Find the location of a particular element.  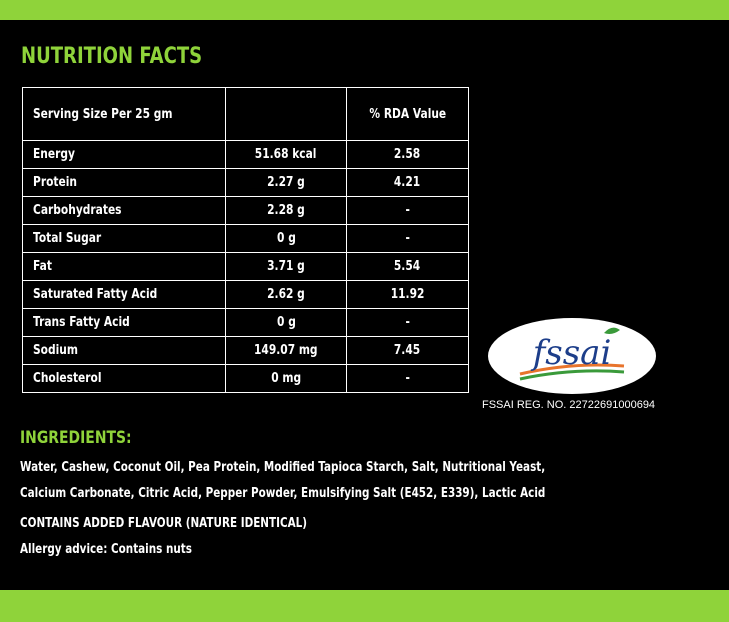

nutrient-rda: 5.54 is located at coordinates (407, 266).